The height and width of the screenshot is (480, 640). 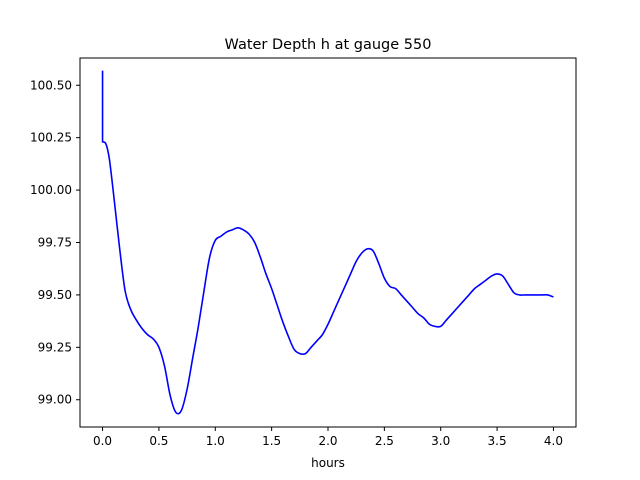 I want to click on x-tick-label: 4.0, so click(x=553, y=441).